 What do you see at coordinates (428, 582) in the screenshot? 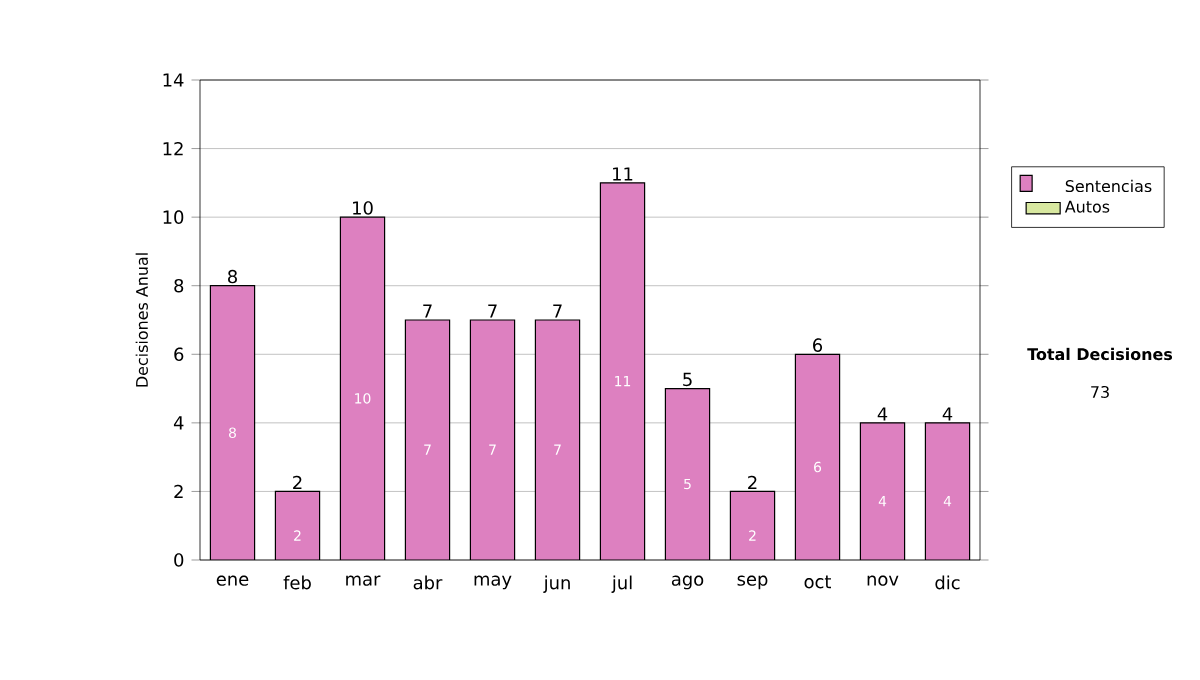
I see `x-tick-label: abr` at bounding box center [428, 582].